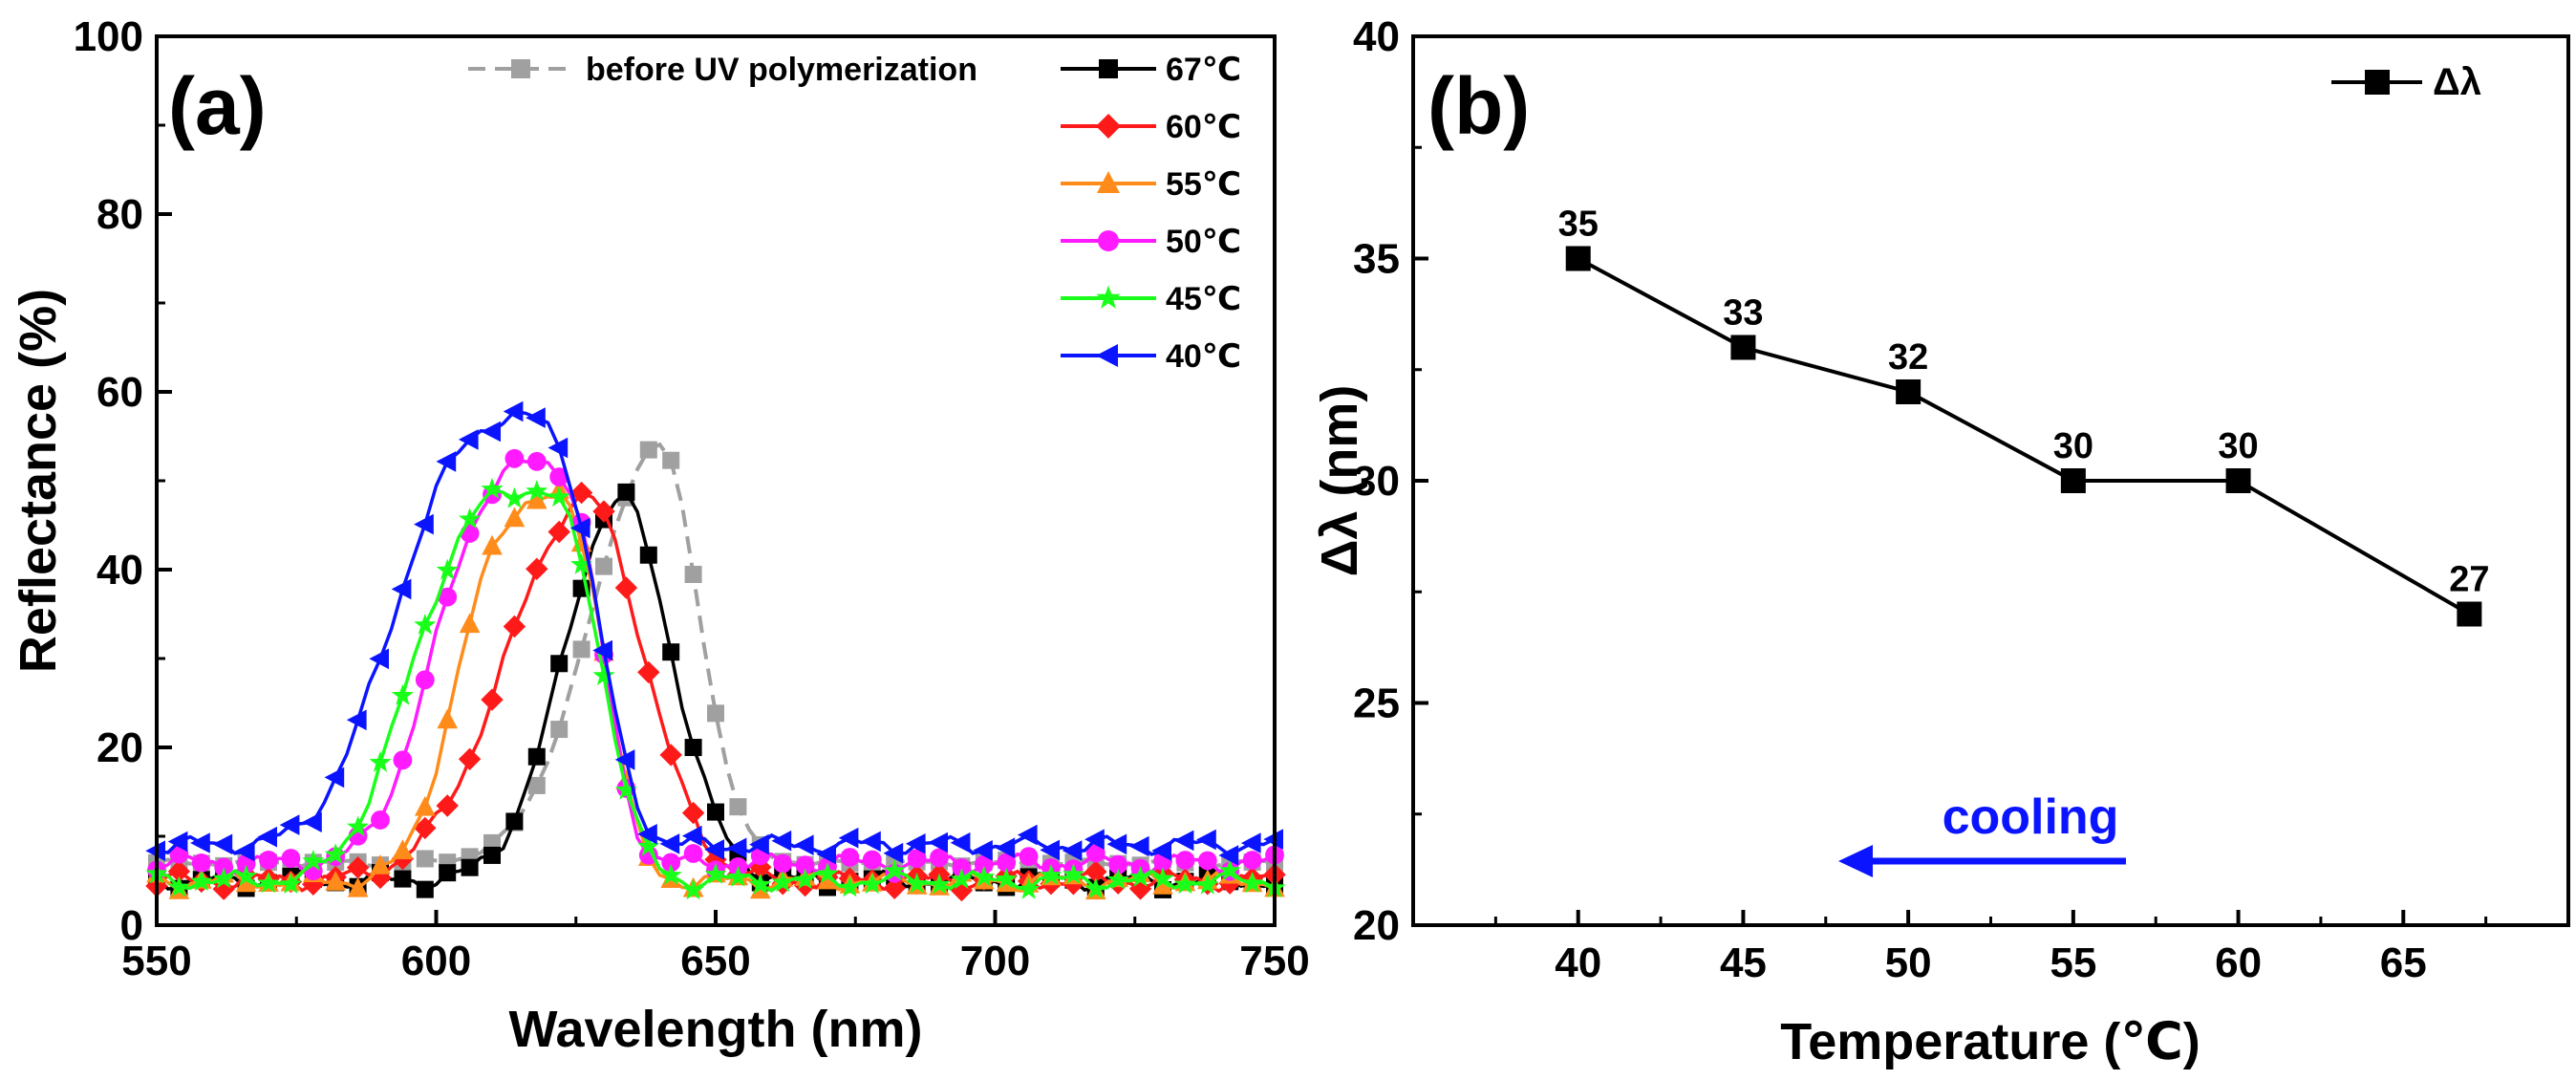 This screenshot has width=2576, height=1080. I want to click on legend-label: 40℃, so click(1203, 356).